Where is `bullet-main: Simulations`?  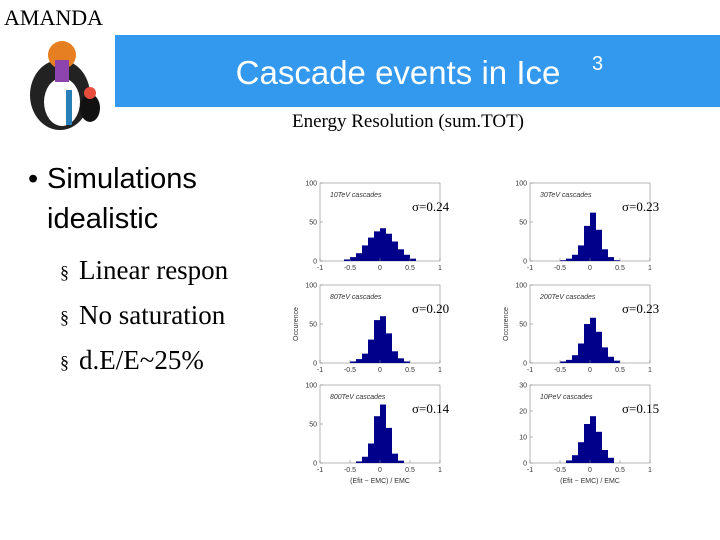
bullet-main: Simulations is located at coordinates (122, 179).